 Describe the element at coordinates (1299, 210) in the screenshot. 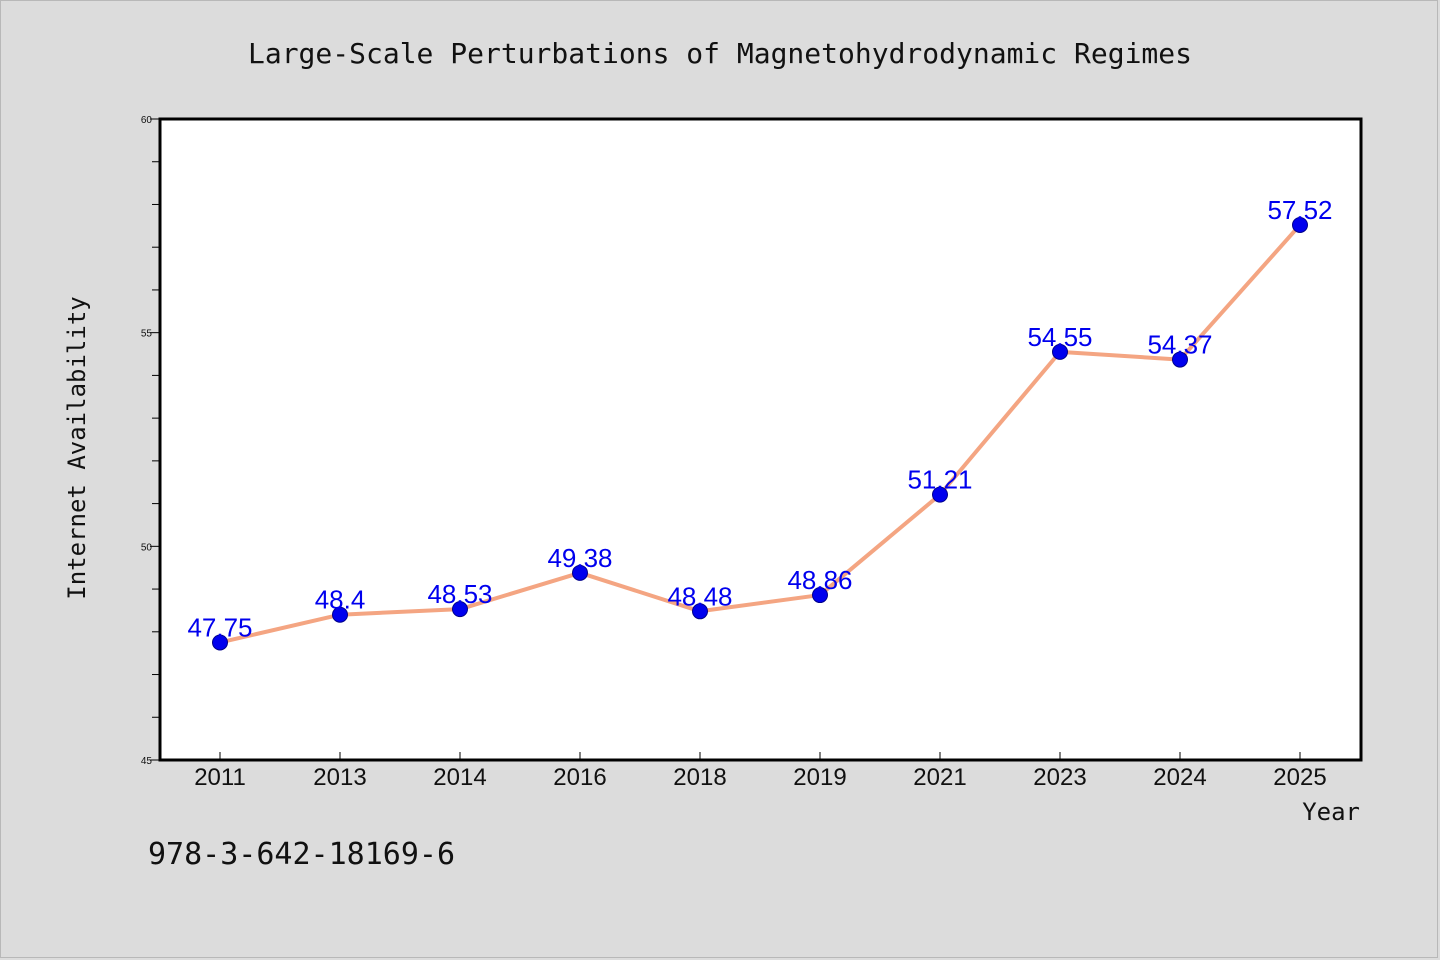

I see `data-label: 57.52` at that location.